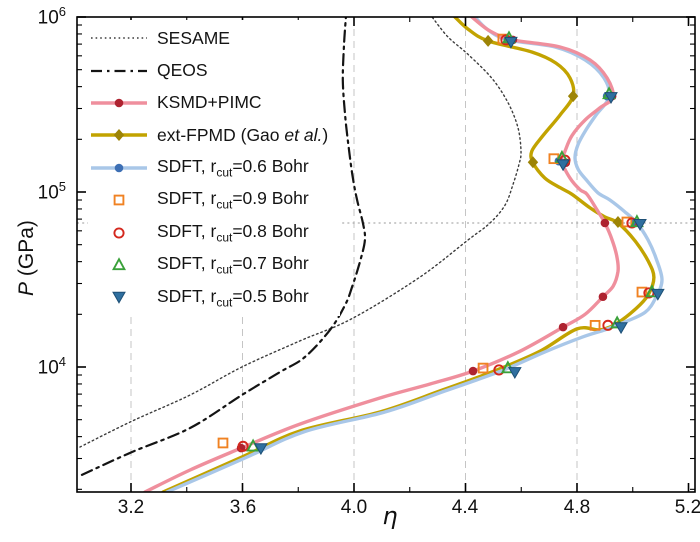 The height and width of the screenshot is (542, 700). What do you see at coordinates (209, 102) in the screenshot?
I see `legend-label: KSMD+PIMC` at bounding box center [209, 102].